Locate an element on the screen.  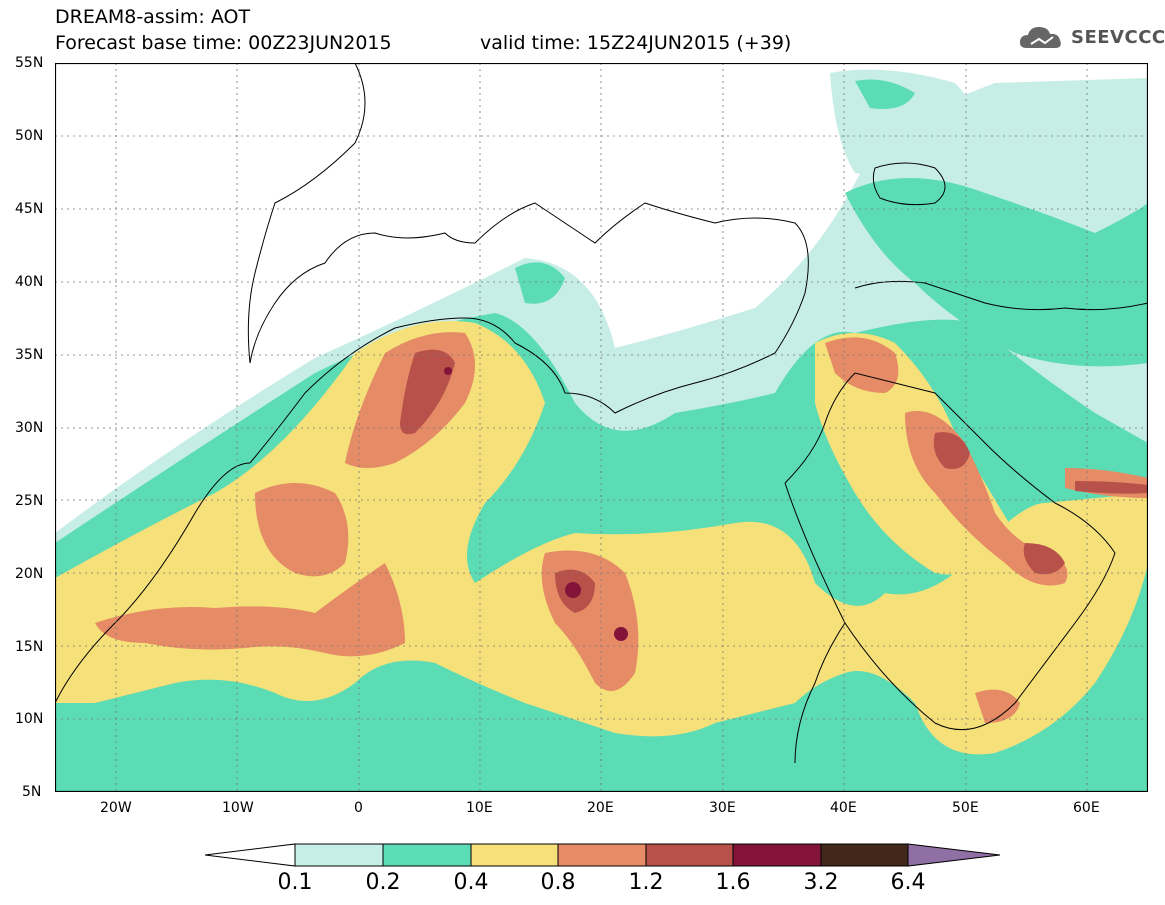
lat-label: 5N is located at coordinates (32, 792).